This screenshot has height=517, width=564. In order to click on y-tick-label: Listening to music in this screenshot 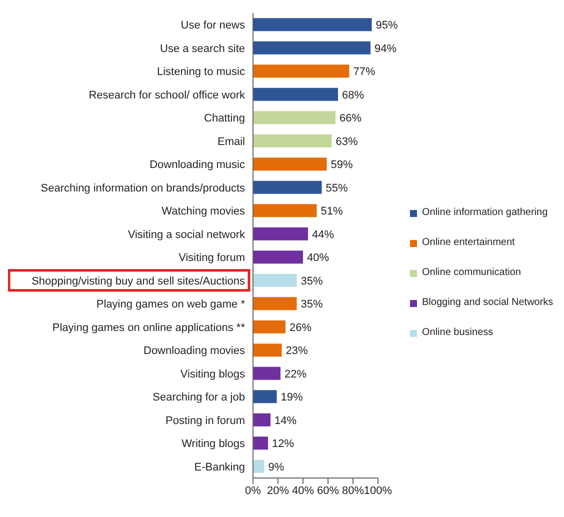, I will do `click(201, 72)`.